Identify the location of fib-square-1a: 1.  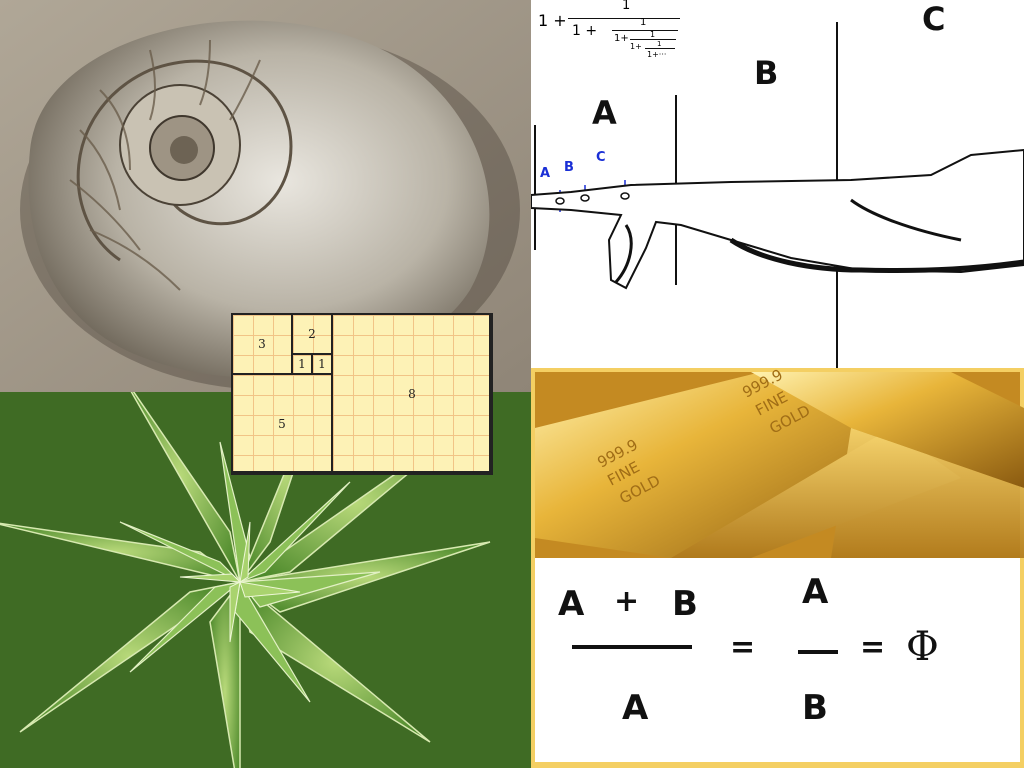
(302, 364).